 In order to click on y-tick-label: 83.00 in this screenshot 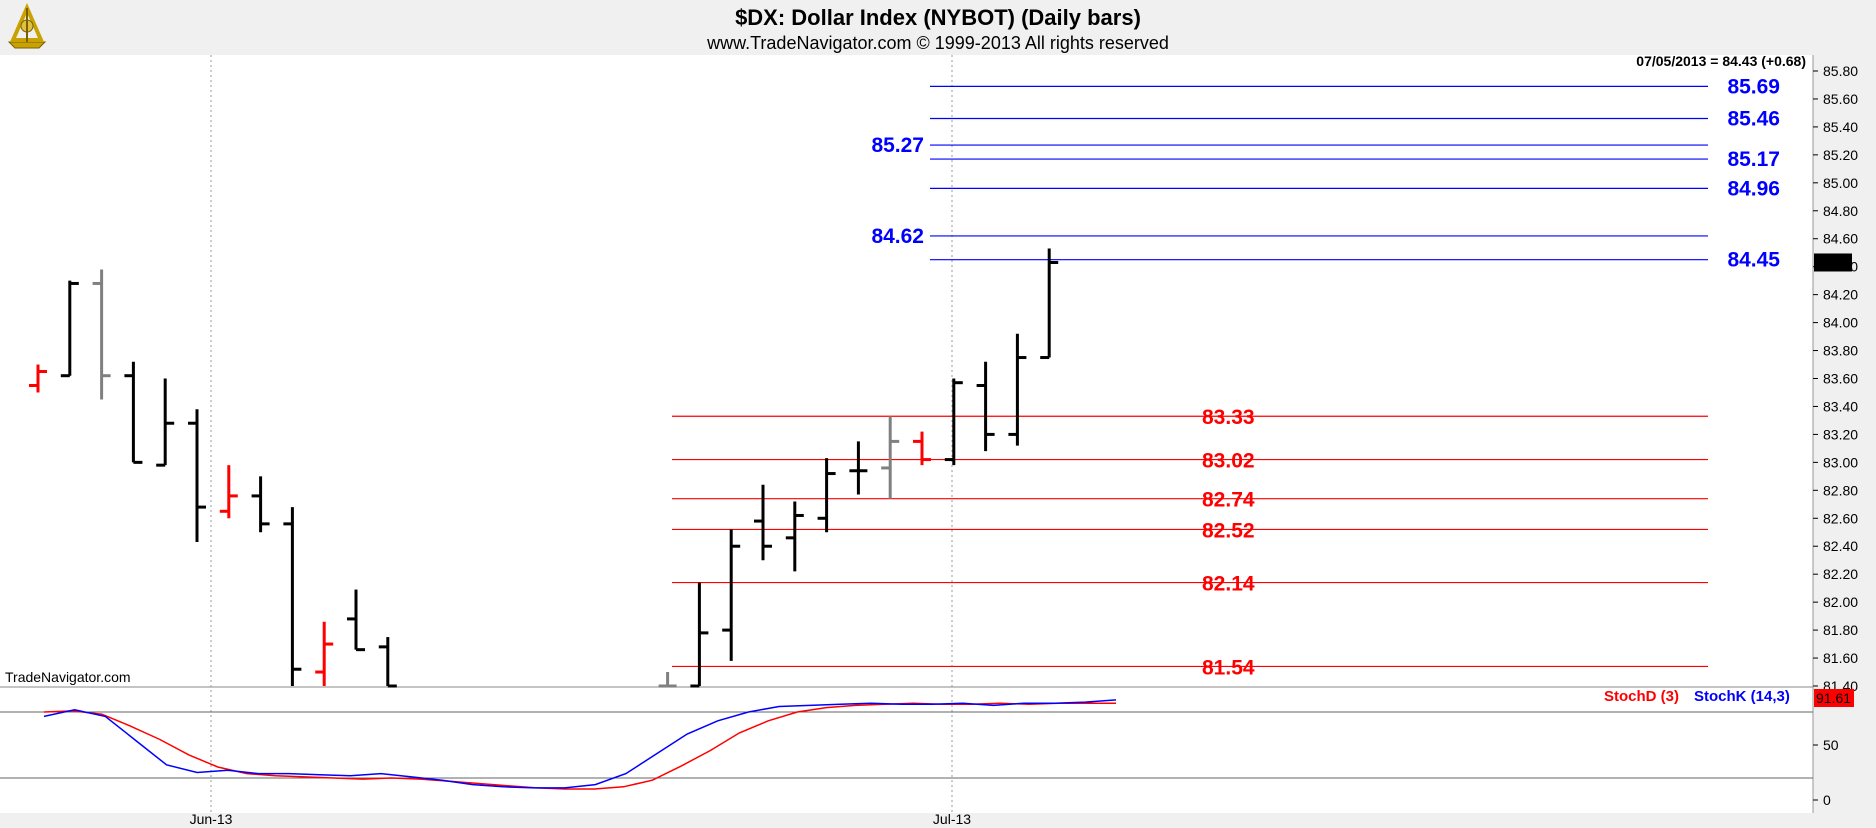, I will do `click(1840, 462)`.